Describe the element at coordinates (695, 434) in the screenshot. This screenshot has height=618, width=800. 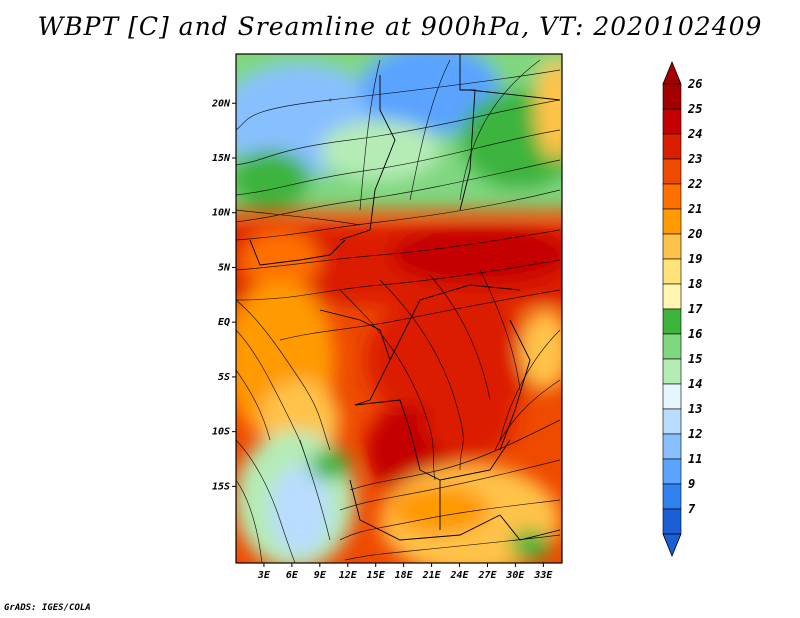
I see `colorbar-label: 12` at that location.